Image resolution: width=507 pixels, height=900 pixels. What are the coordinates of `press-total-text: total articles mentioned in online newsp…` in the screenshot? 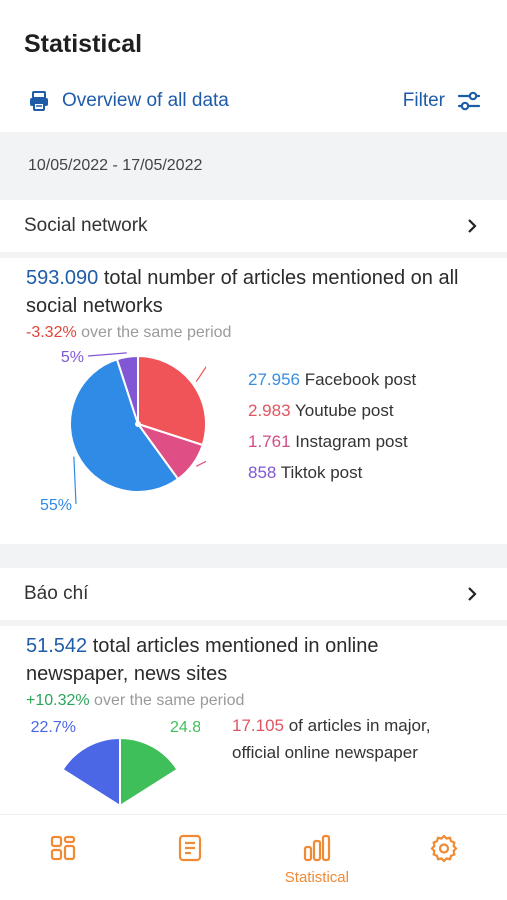 It's located at (202, 660).